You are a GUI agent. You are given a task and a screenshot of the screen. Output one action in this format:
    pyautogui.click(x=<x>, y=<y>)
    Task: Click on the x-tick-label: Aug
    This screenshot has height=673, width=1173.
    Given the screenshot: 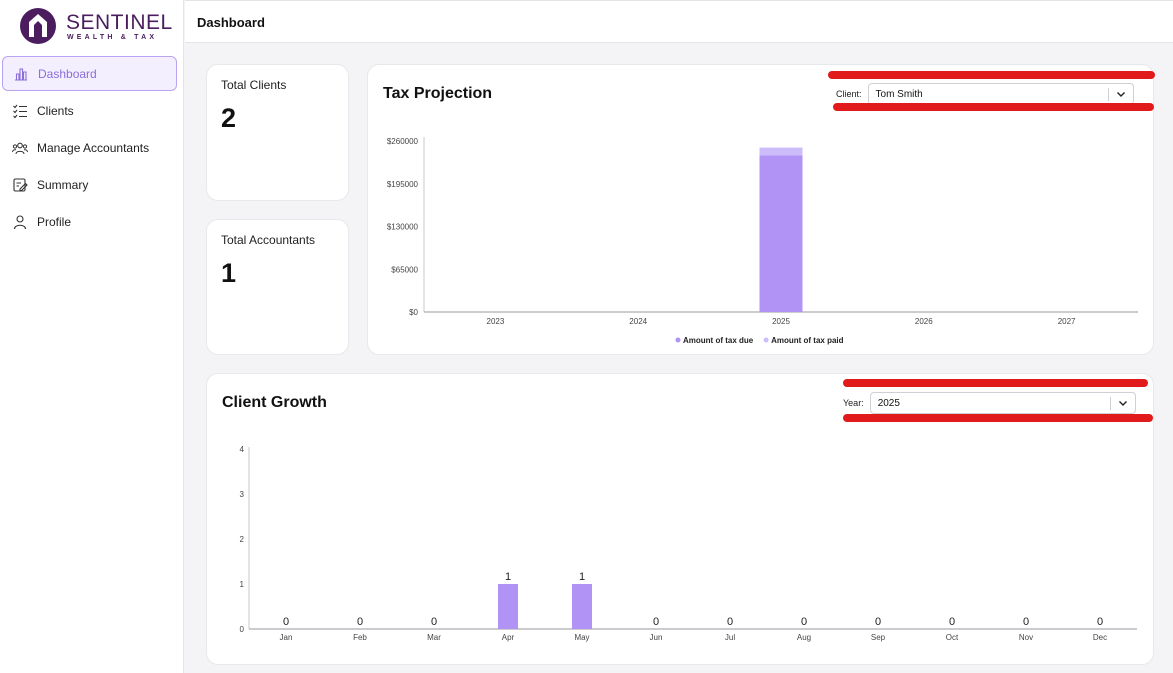 What is the action you would take?
    pyautogui.click(x=804, y=637)
    